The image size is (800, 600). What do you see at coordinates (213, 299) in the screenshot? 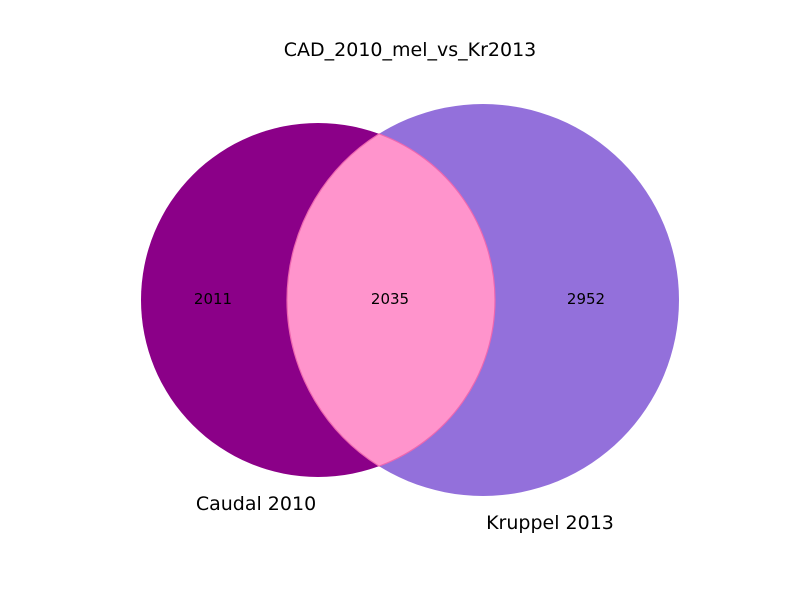
I see `caudal-2010-only-count: 2011` at bounding box center [213, 299].